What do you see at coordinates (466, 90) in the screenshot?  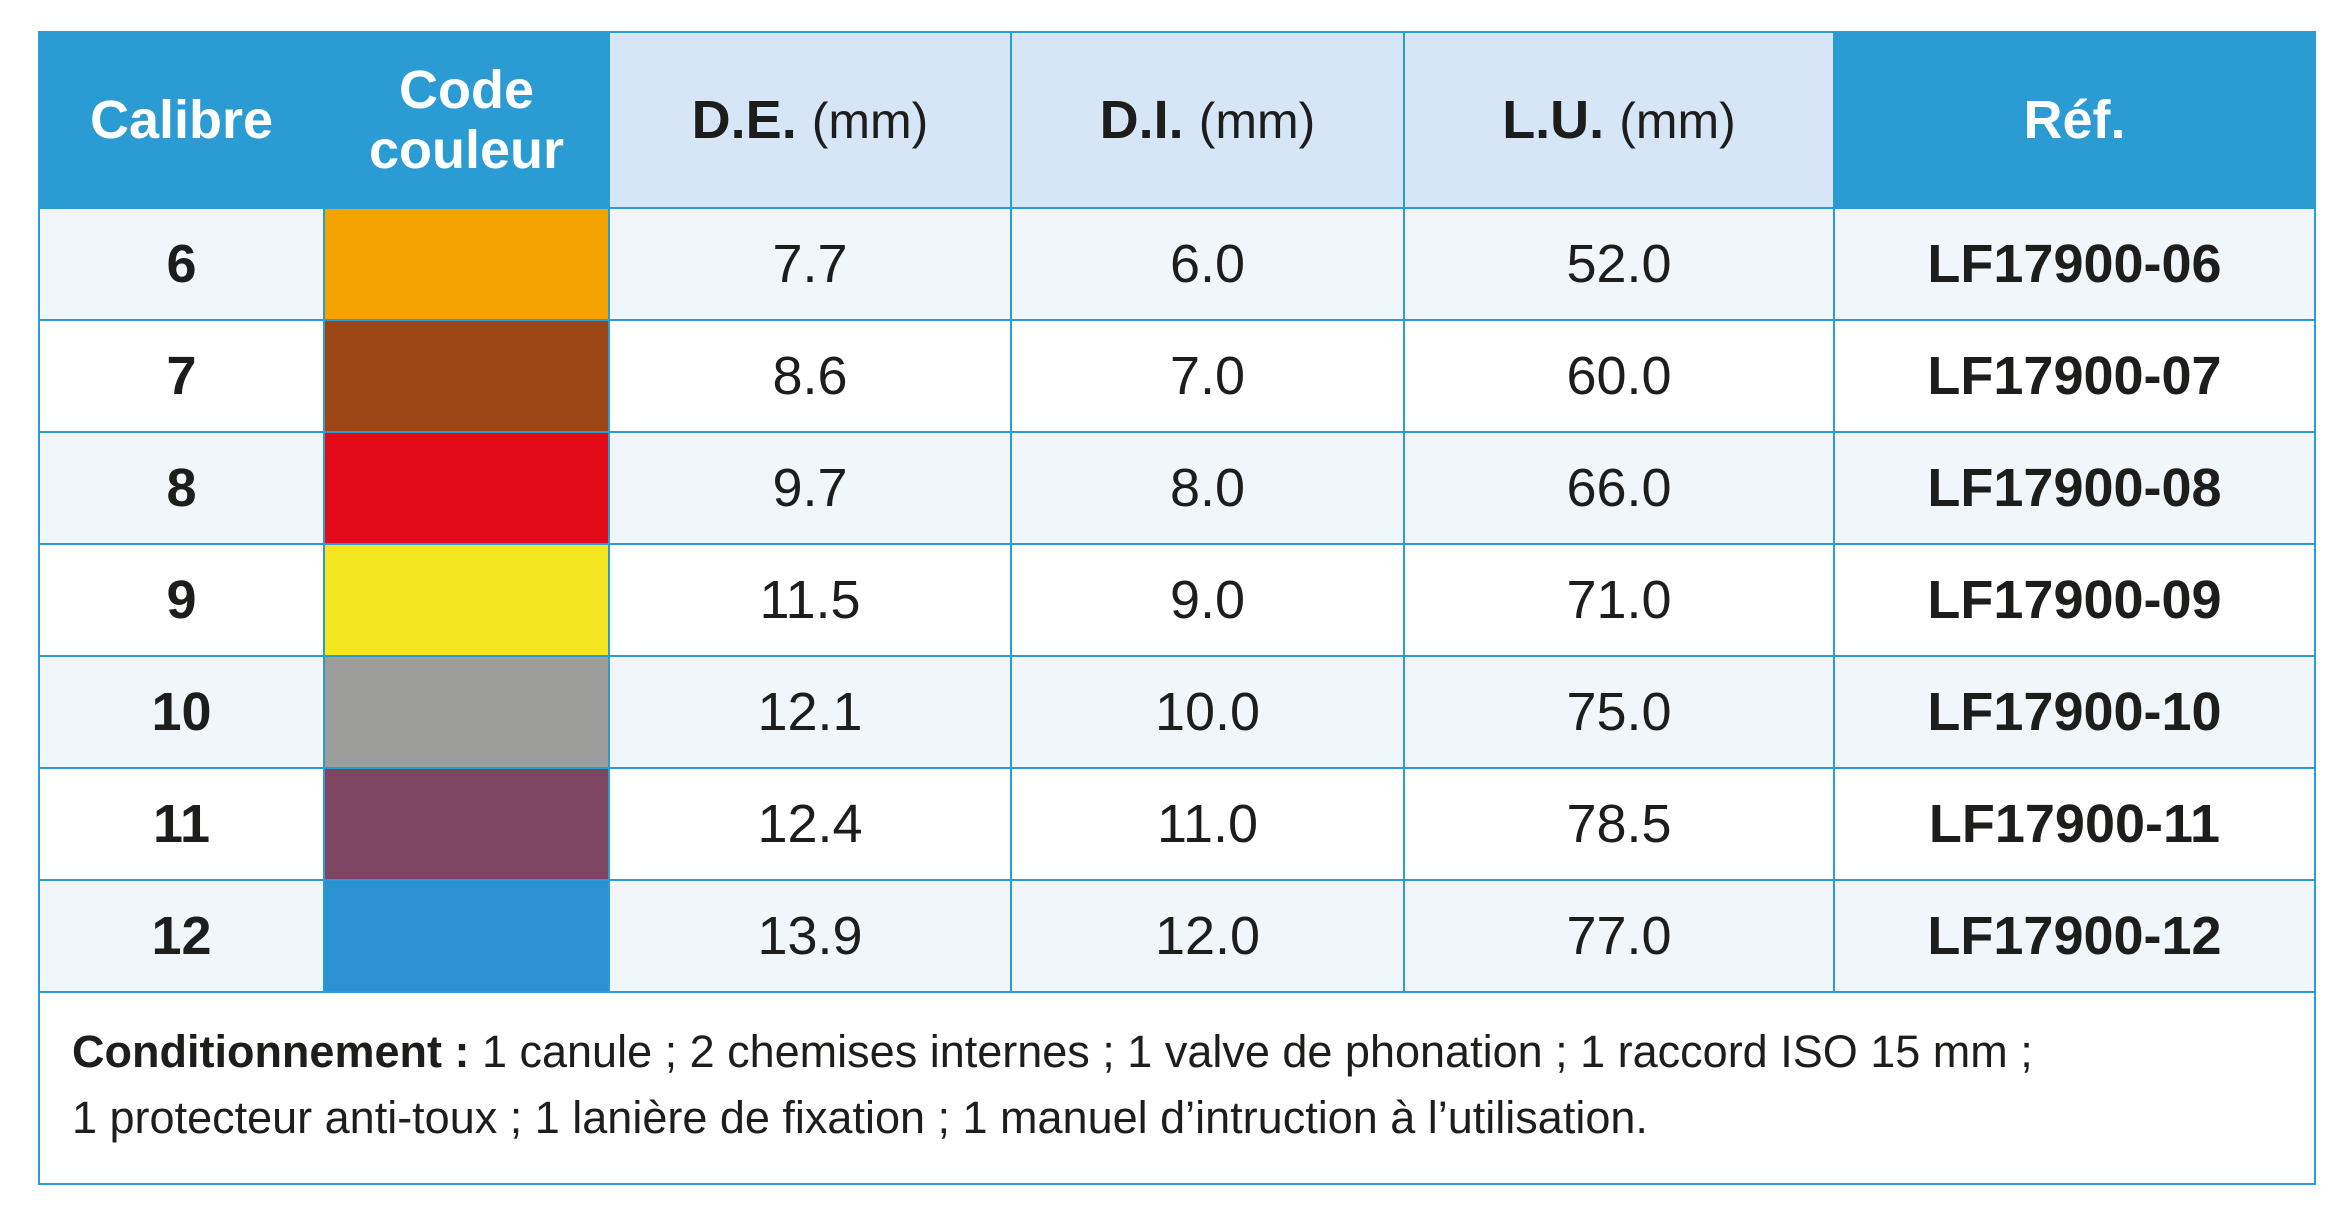 I see `header-code-couleur-line1: Code` at bounding box center [466, 90].